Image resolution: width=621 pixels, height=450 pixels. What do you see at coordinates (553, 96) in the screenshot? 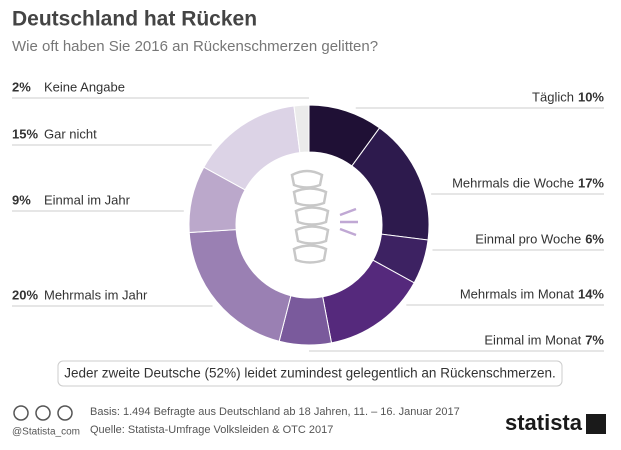
I see `category-label: Täglich` at bounding box center [553, 96].